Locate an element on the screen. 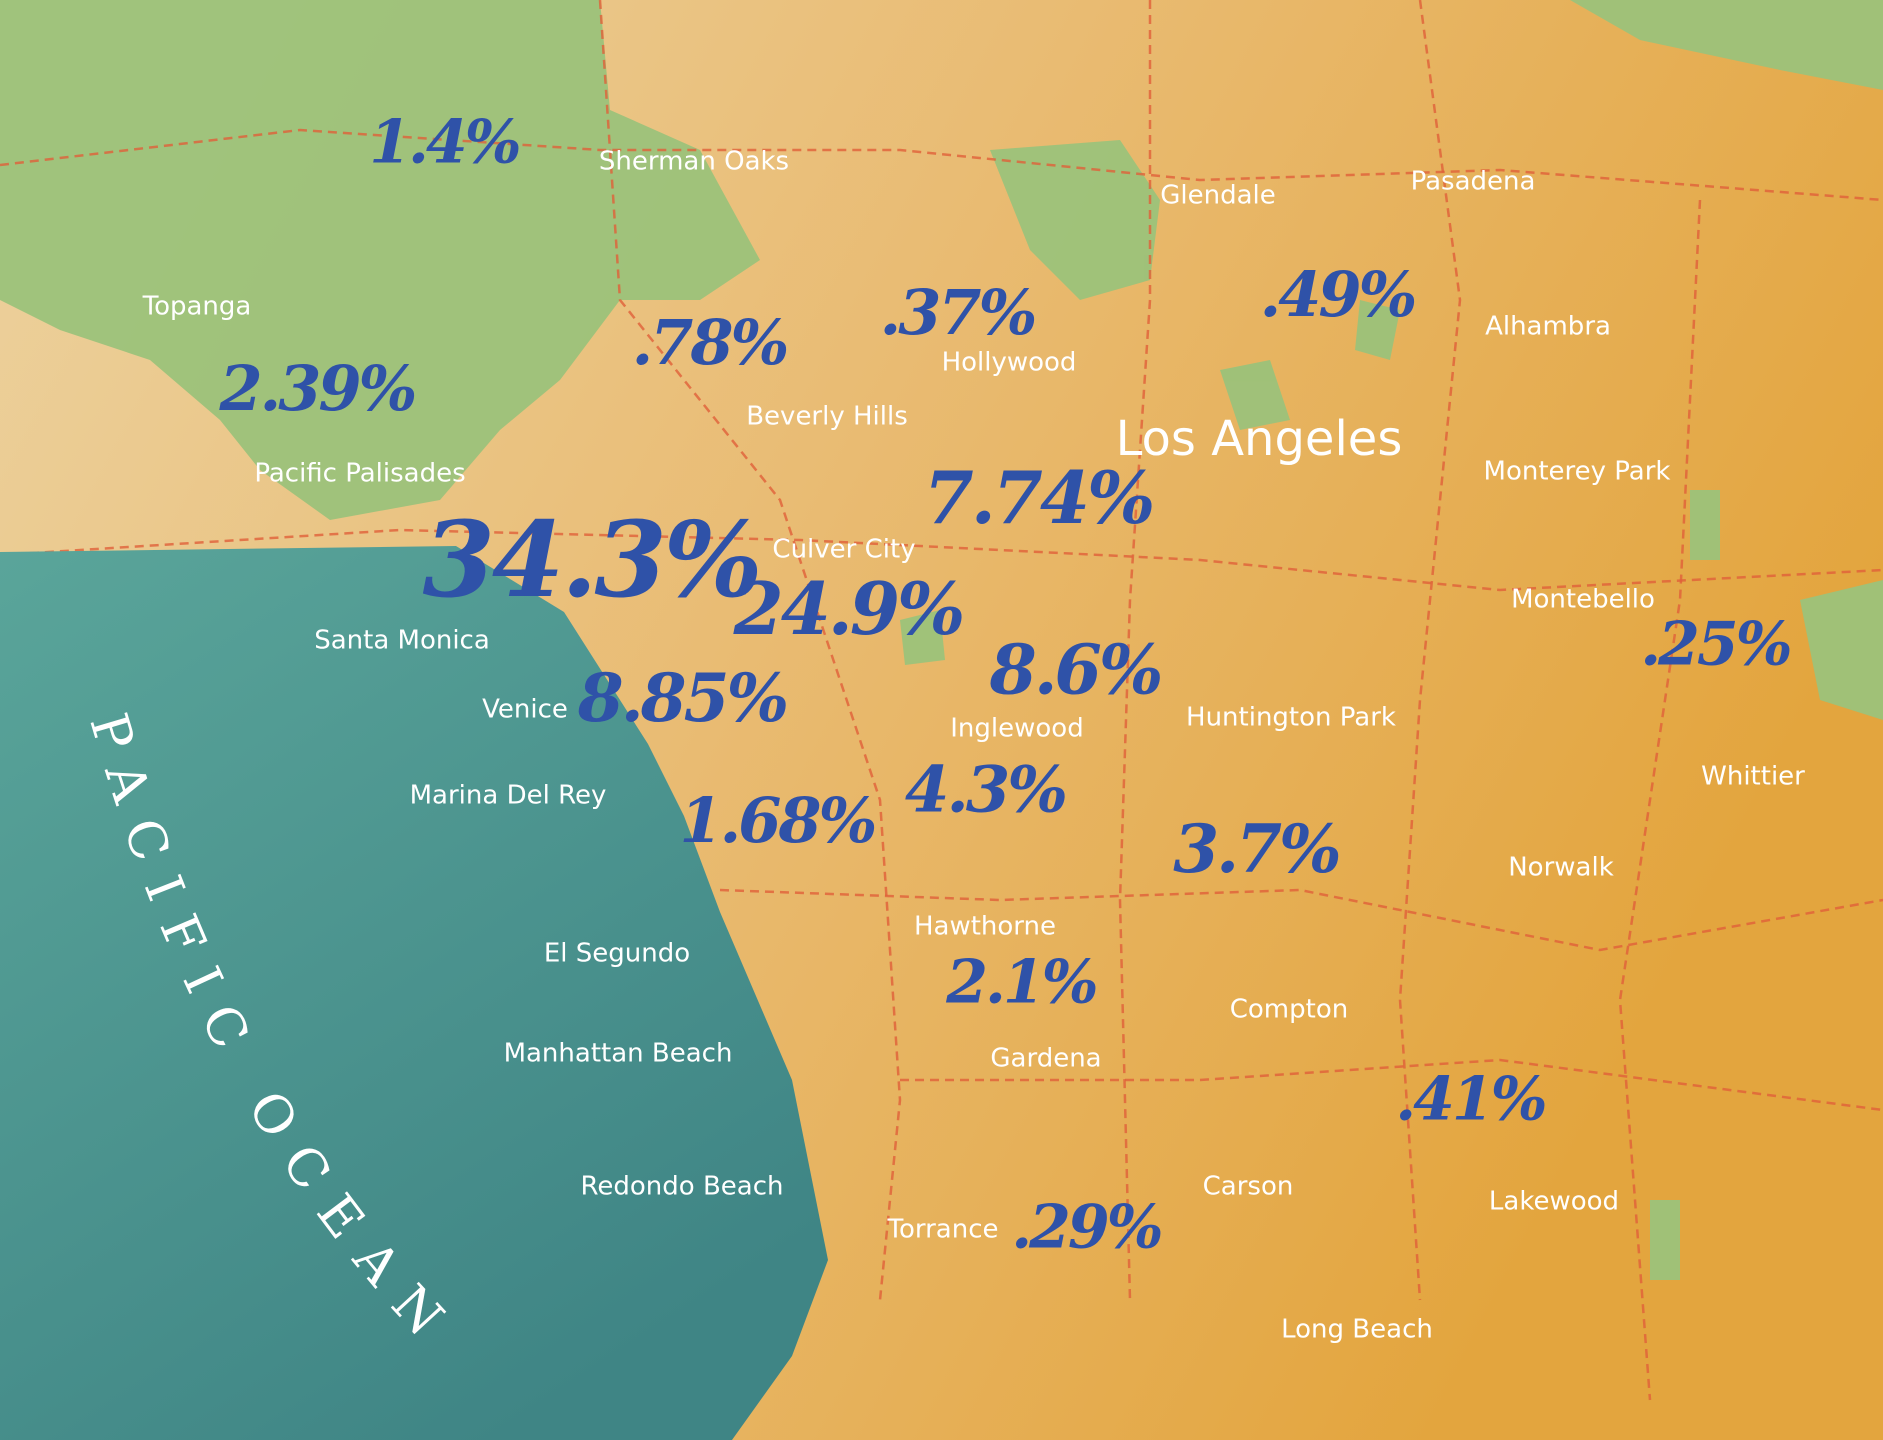 The width and height of the screenshot is (1883, 1440). place-label: Marina Del Rey is located at coordinates (508, 796).